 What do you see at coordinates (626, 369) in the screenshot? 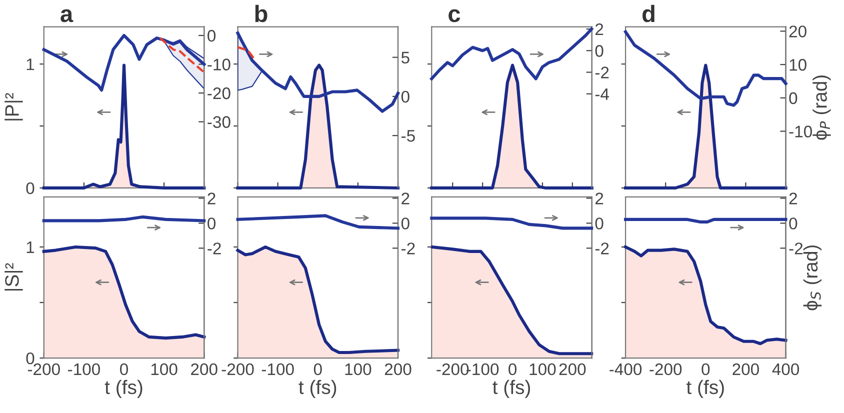
I see `x-tick-label: -400` at bounding box center [626, 369].